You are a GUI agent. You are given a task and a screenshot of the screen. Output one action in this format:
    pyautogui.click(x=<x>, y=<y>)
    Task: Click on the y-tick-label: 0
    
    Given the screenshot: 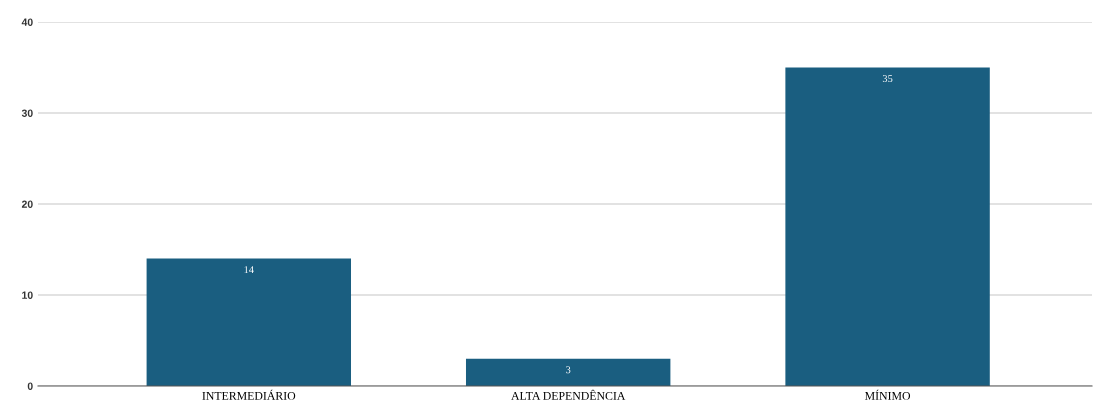 What is the action you would take?
    pyautogui.click(x=30, y=386)
    